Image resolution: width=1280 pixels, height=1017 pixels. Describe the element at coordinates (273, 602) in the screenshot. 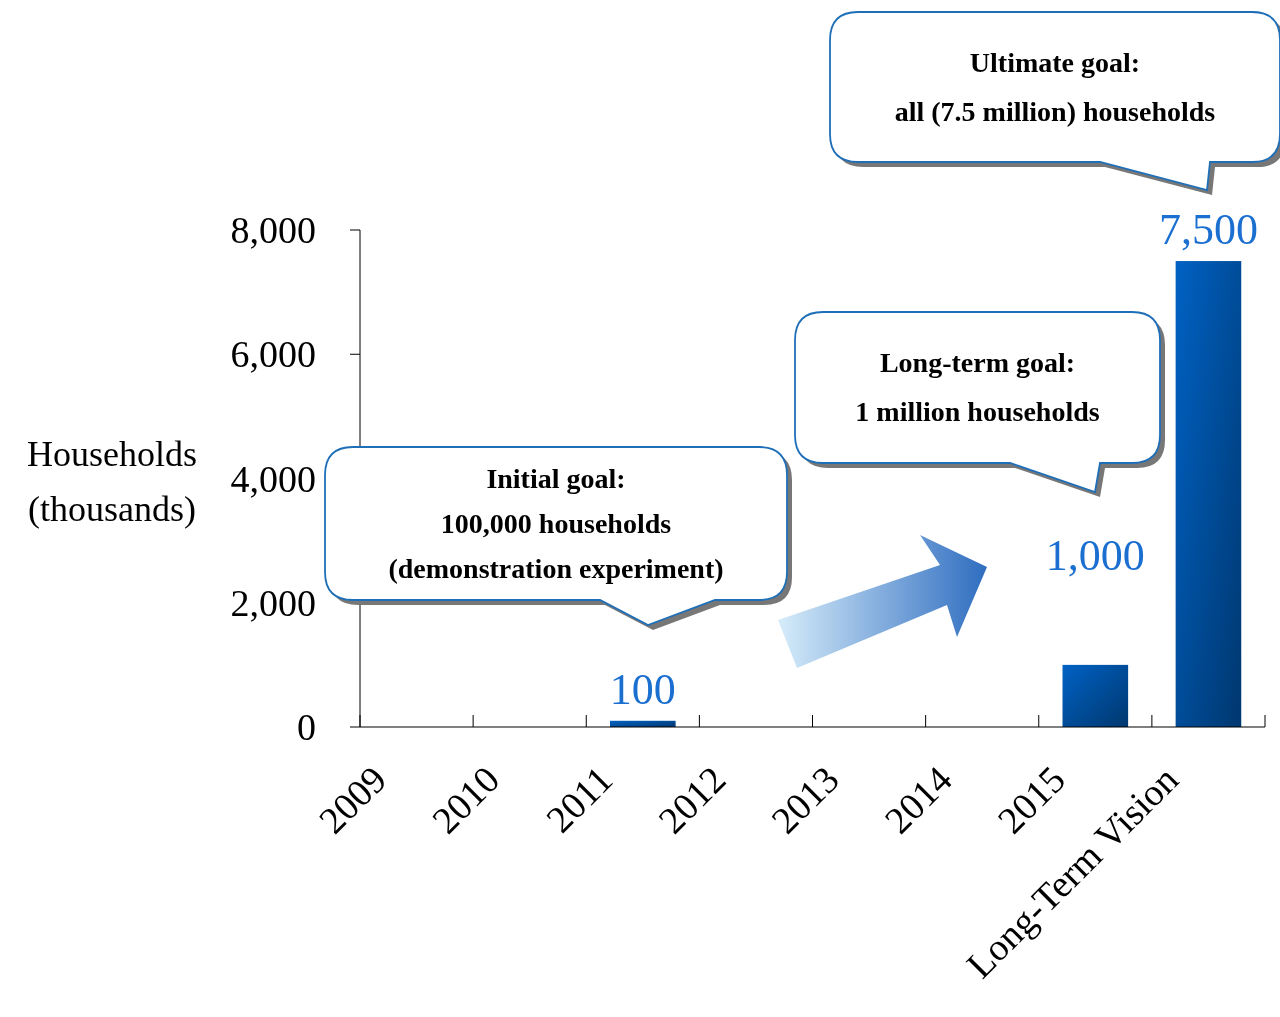

I see `y-tick-label: 2,000` at that location.